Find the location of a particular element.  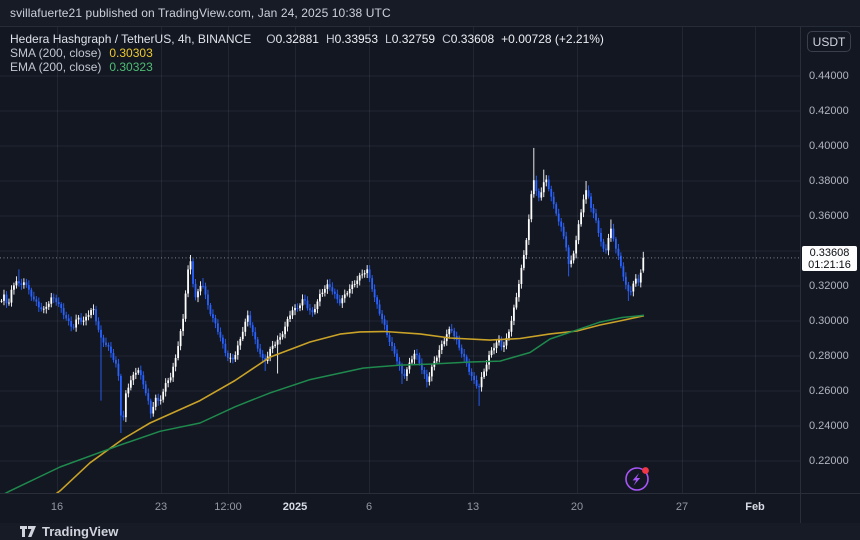

tradingview-logo-icon is located at coordinates (28, 531).